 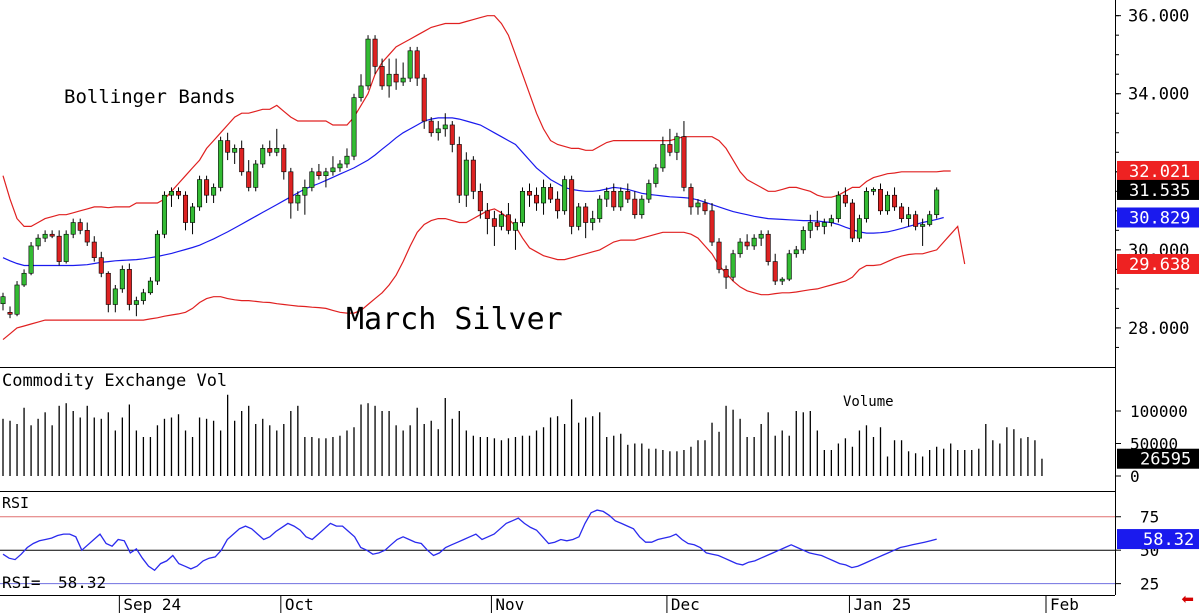 I want to click on price-badge-label: 29.638, so click(x=1159, y=265).